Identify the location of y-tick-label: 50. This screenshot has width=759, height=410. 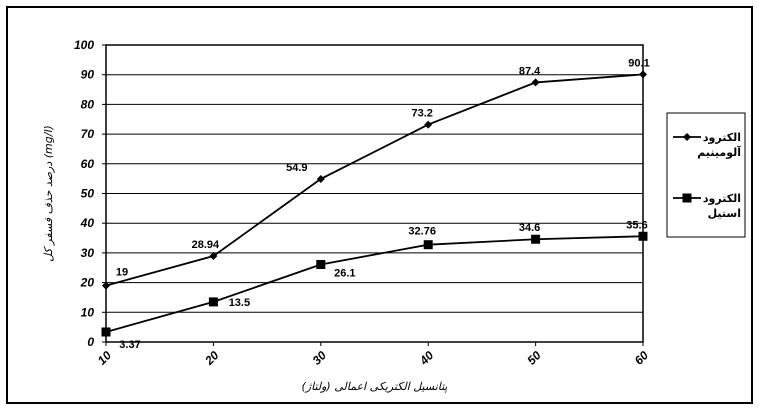
(88, 194).